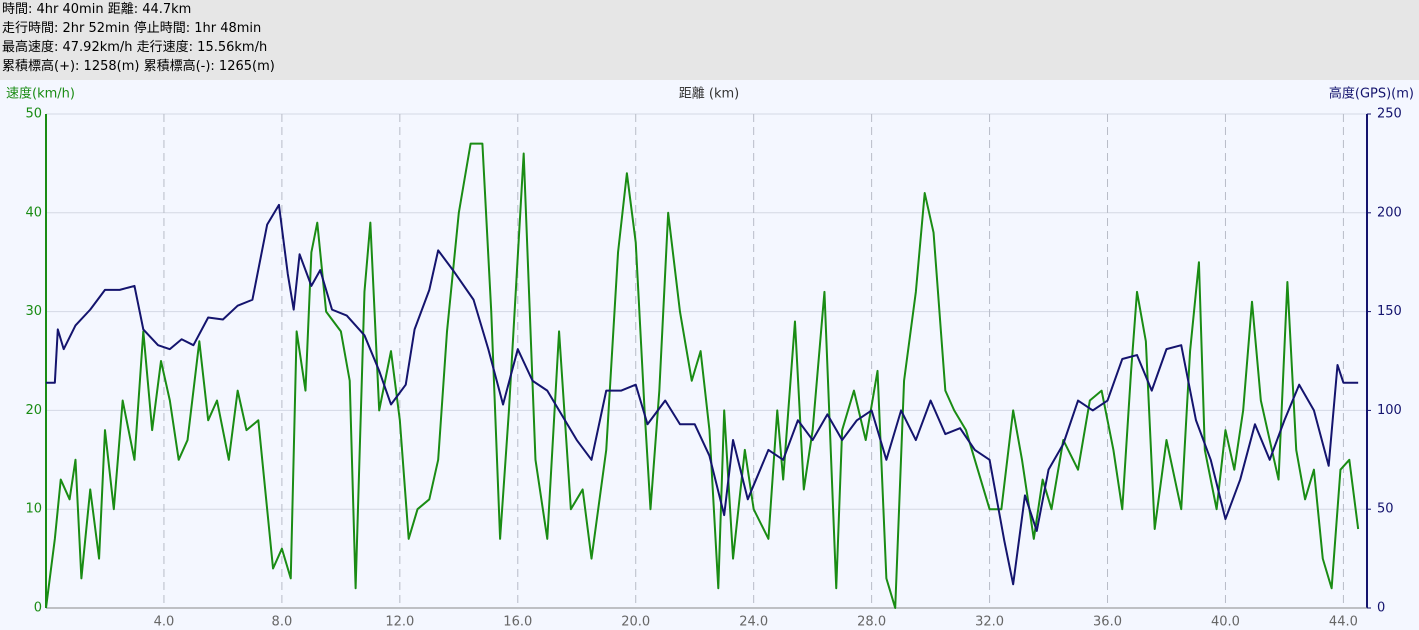 The height and width of the screenshot is (630, 1419). What do you see at coordinates (1389, 410) in the screenshot?
I see `y2-tick-label: 100` at bounding box center [1389, 410].